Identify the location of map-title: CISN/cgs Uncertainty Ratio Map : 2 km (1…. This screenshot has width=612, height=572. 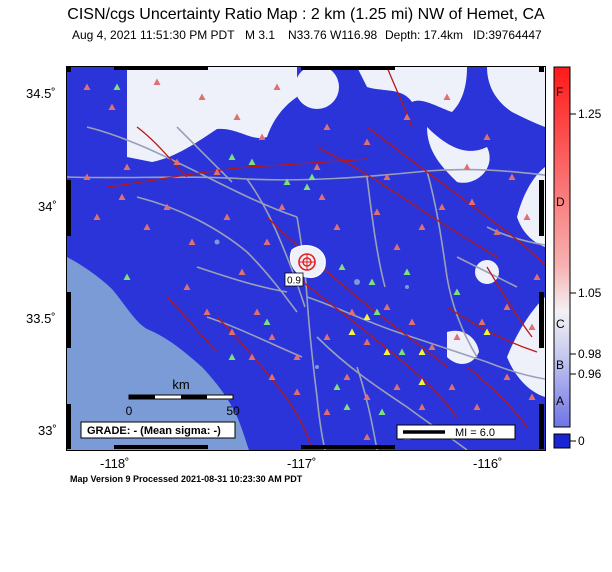
(306, 14).